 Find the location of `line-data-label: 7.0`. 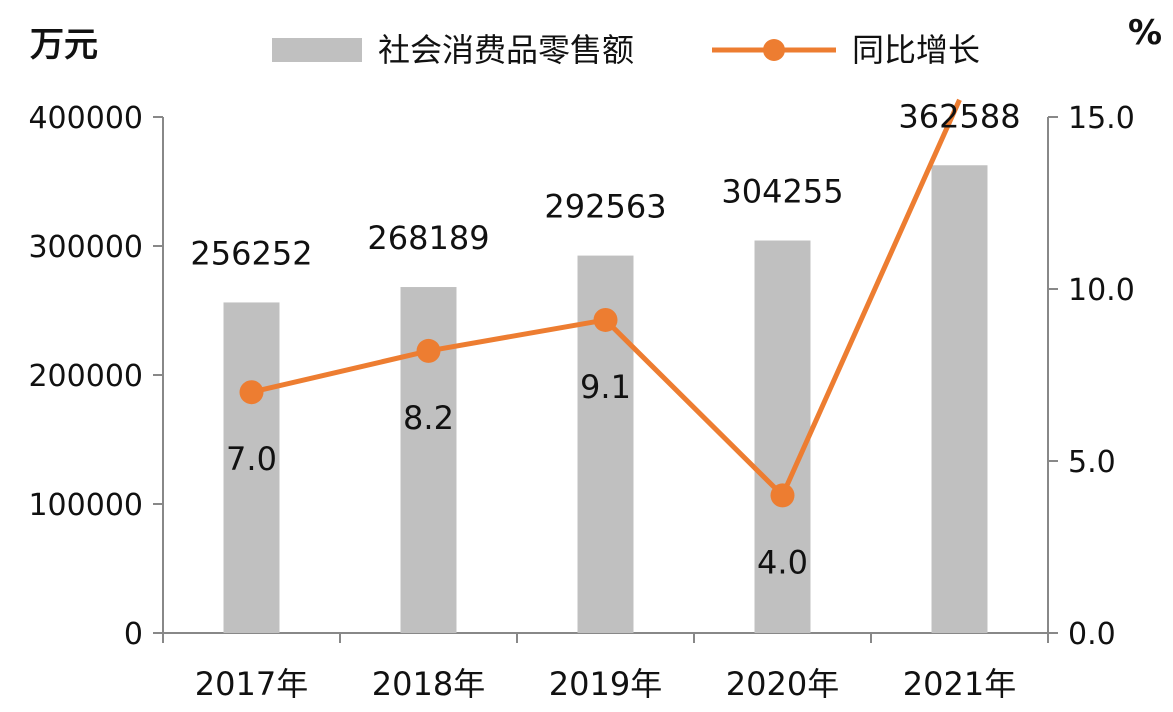

line-data-label: 7.0 is located at coordinates (251, 459).